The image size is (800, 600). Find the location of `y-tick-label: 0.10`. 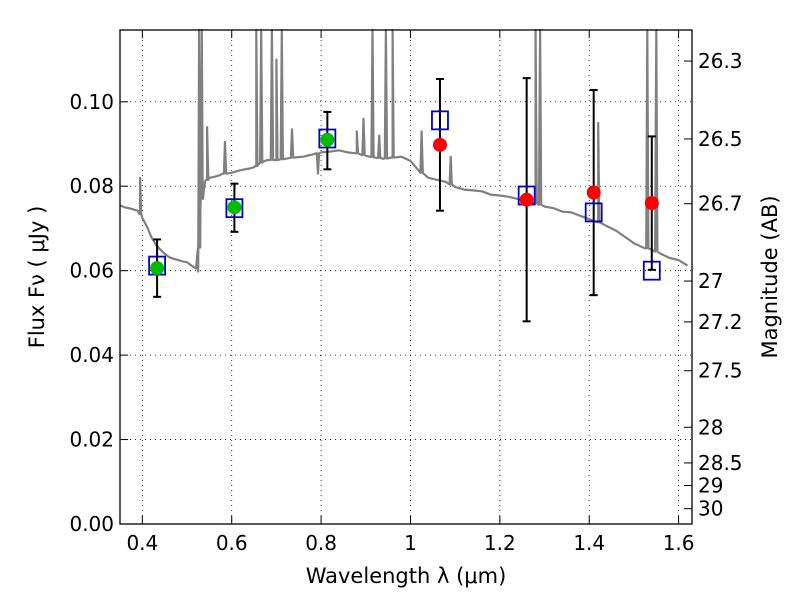

y-tick-label: 0.10 is located at coordinates (91, 102).